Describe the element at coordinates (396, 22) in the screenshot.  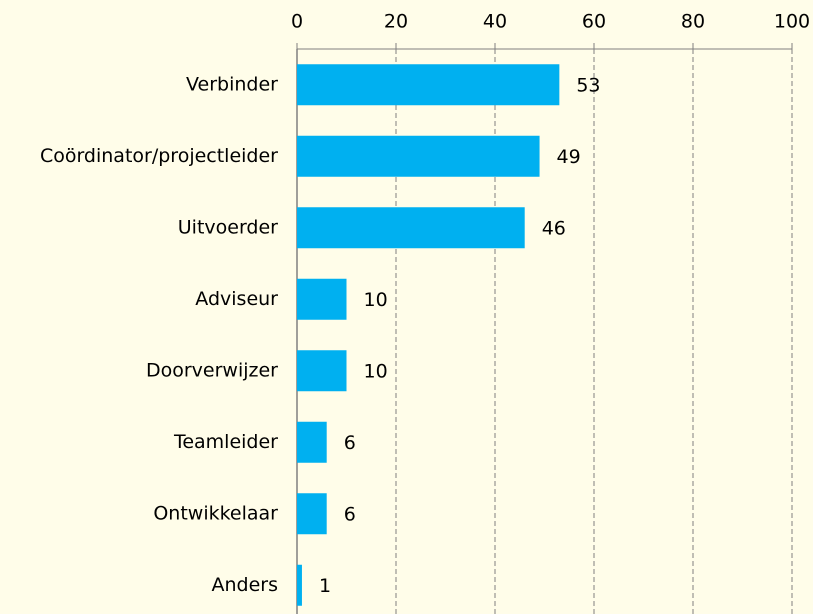
I see `x-tick-label: 20` at that location.